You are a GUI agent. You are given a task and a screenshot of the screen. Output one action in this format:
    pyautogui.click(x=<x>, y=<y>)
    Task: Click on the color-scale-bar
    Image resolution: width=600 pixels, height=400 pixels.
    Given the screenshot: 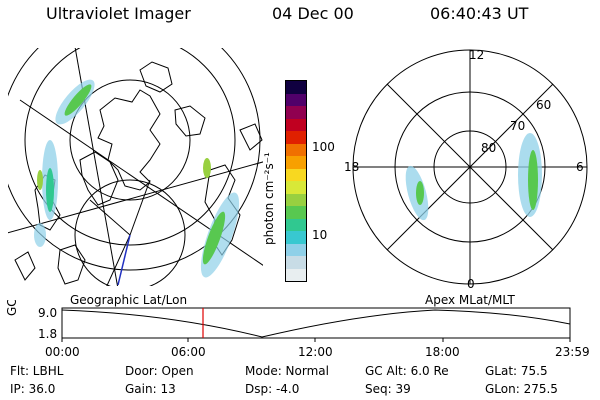 What is the action you would take?
    pyautogui.click(x=296, y=181)
    